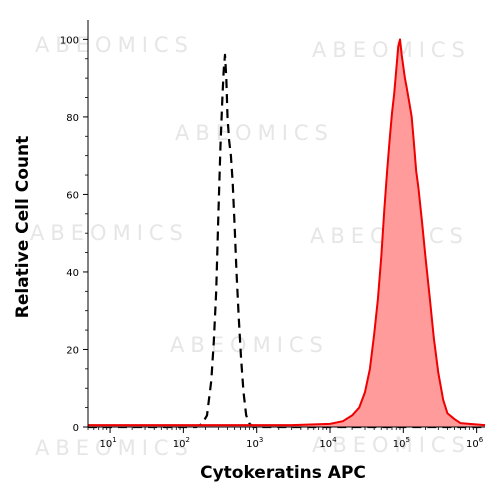 This screenshot has height=496, width=500. I want to click on y-axis-title: Relative Cell Count, so click(23, 227).